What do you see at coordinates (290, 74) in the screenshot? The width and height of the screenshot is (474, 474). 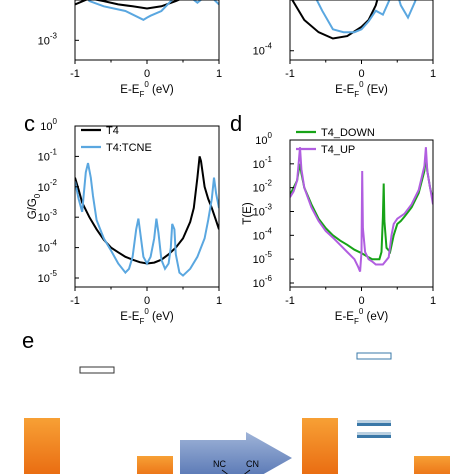 I see `x-tick-label-b: -1` at bounding box center [290, 74].